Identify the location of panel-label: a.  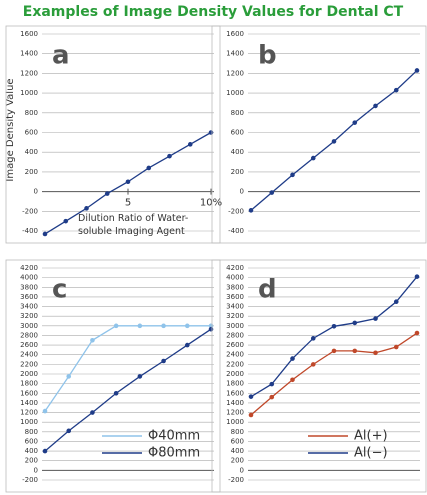
(61, 56).